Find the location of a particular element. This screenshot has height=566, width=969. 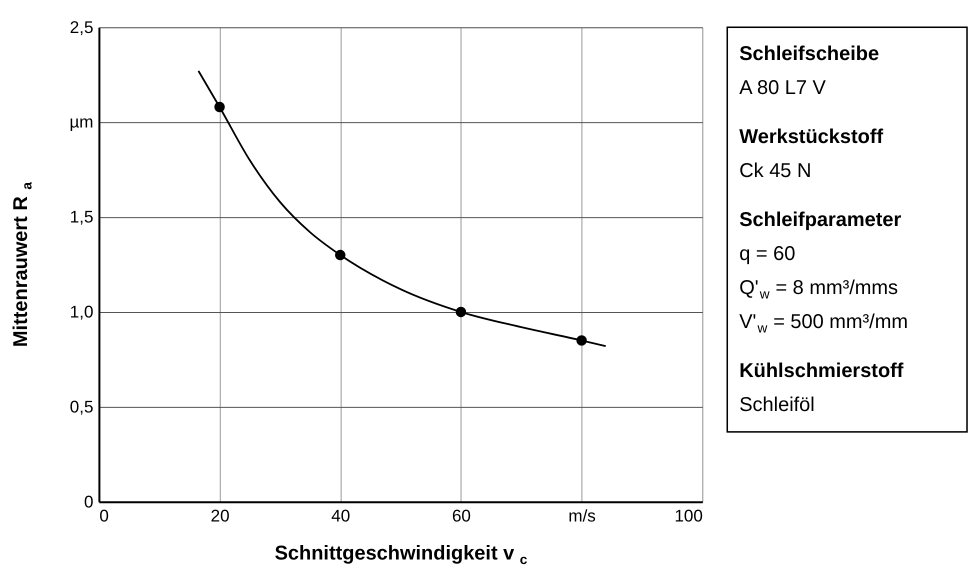

x-tick-label: 100 is located at coordinates (688, 516).